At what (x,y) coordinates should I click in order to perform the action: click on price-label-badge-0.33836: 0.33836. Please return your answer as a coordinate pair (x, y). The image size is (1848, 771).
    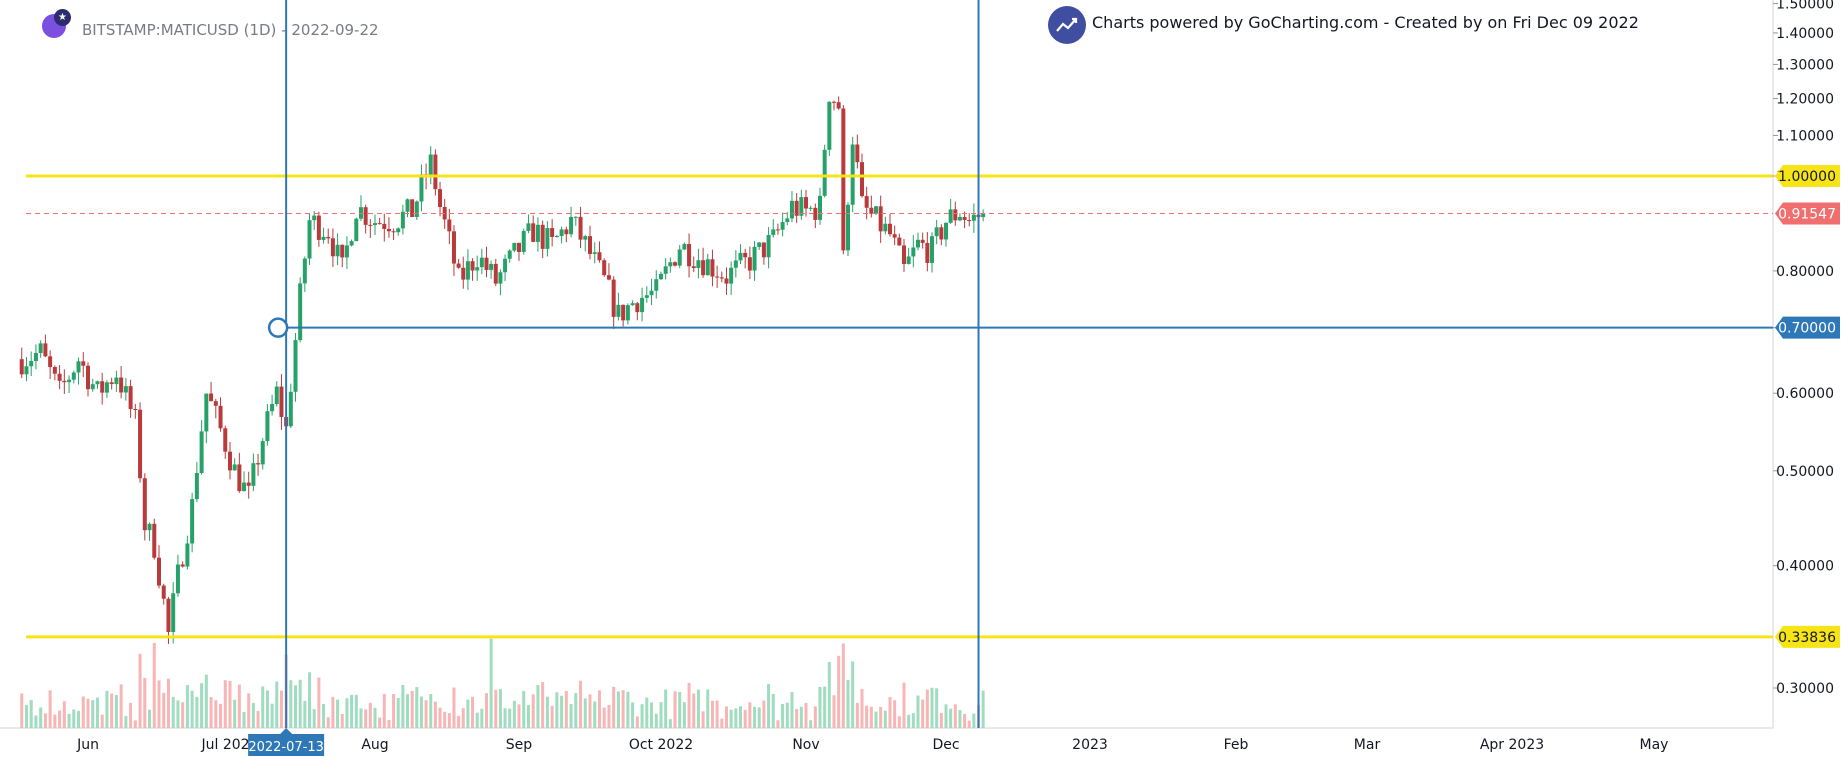
    Looking at the image, I should click on (1807, 636).